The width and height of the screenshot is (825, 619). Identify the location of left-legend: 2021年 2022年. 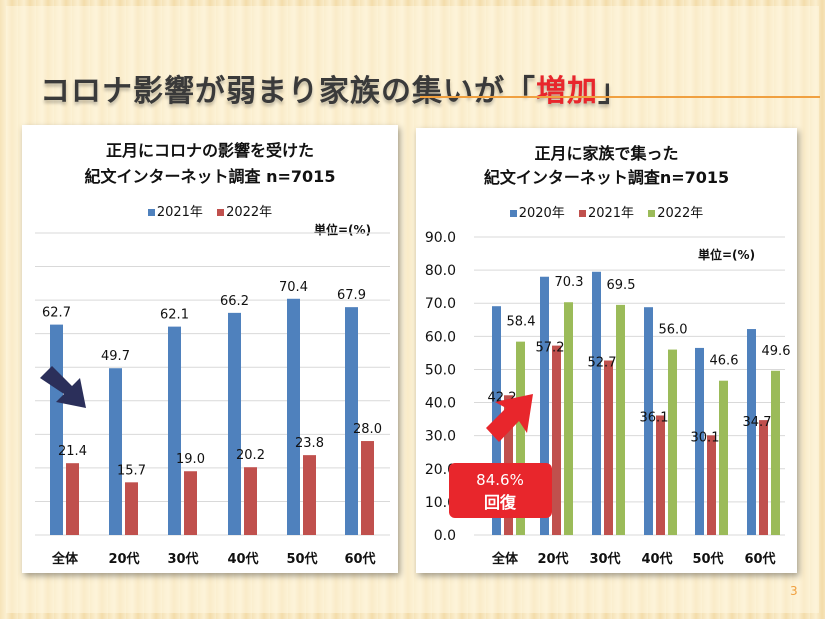
(210, 210).